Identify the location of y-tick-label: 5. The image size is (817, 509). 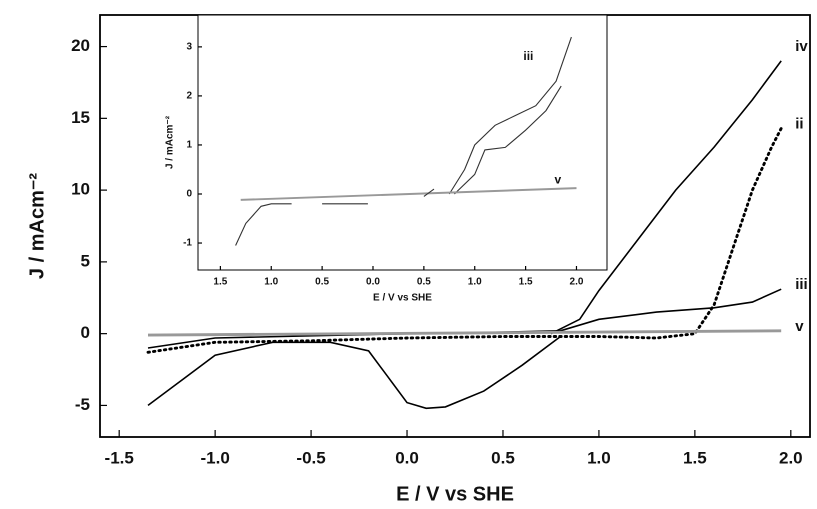
(85, 260).